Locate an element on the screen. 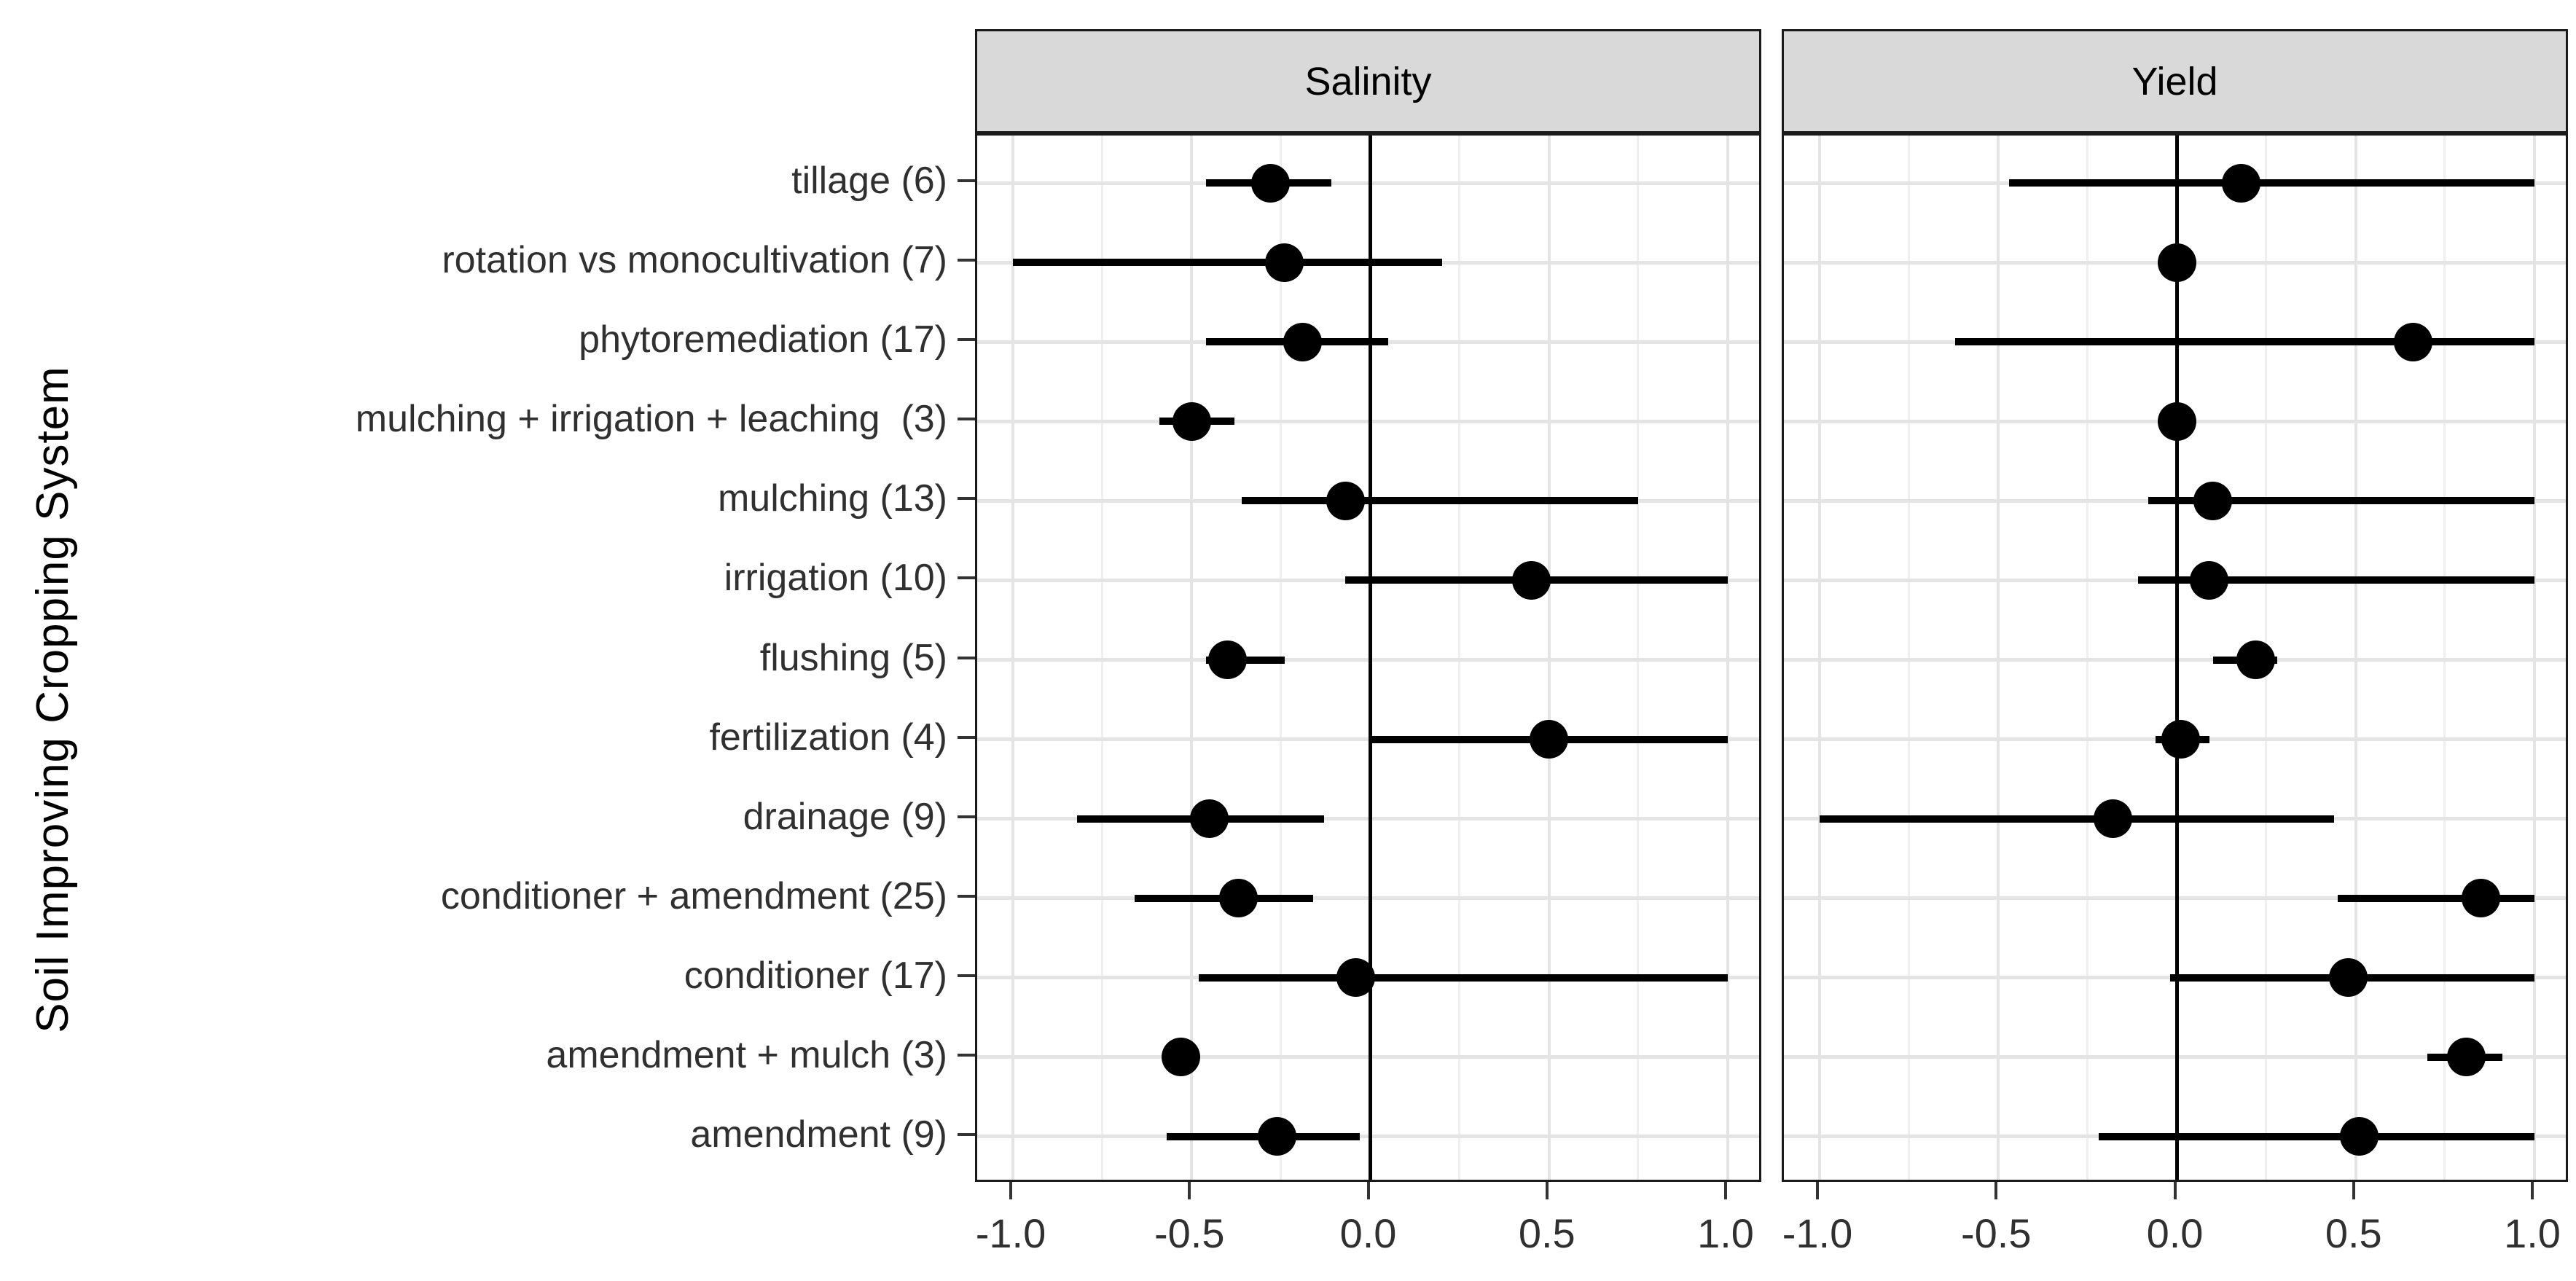 This screenshot has width=2576, height=1281. x-axis-tick-label: 0.5 is located at coordinates (1546, 1233).